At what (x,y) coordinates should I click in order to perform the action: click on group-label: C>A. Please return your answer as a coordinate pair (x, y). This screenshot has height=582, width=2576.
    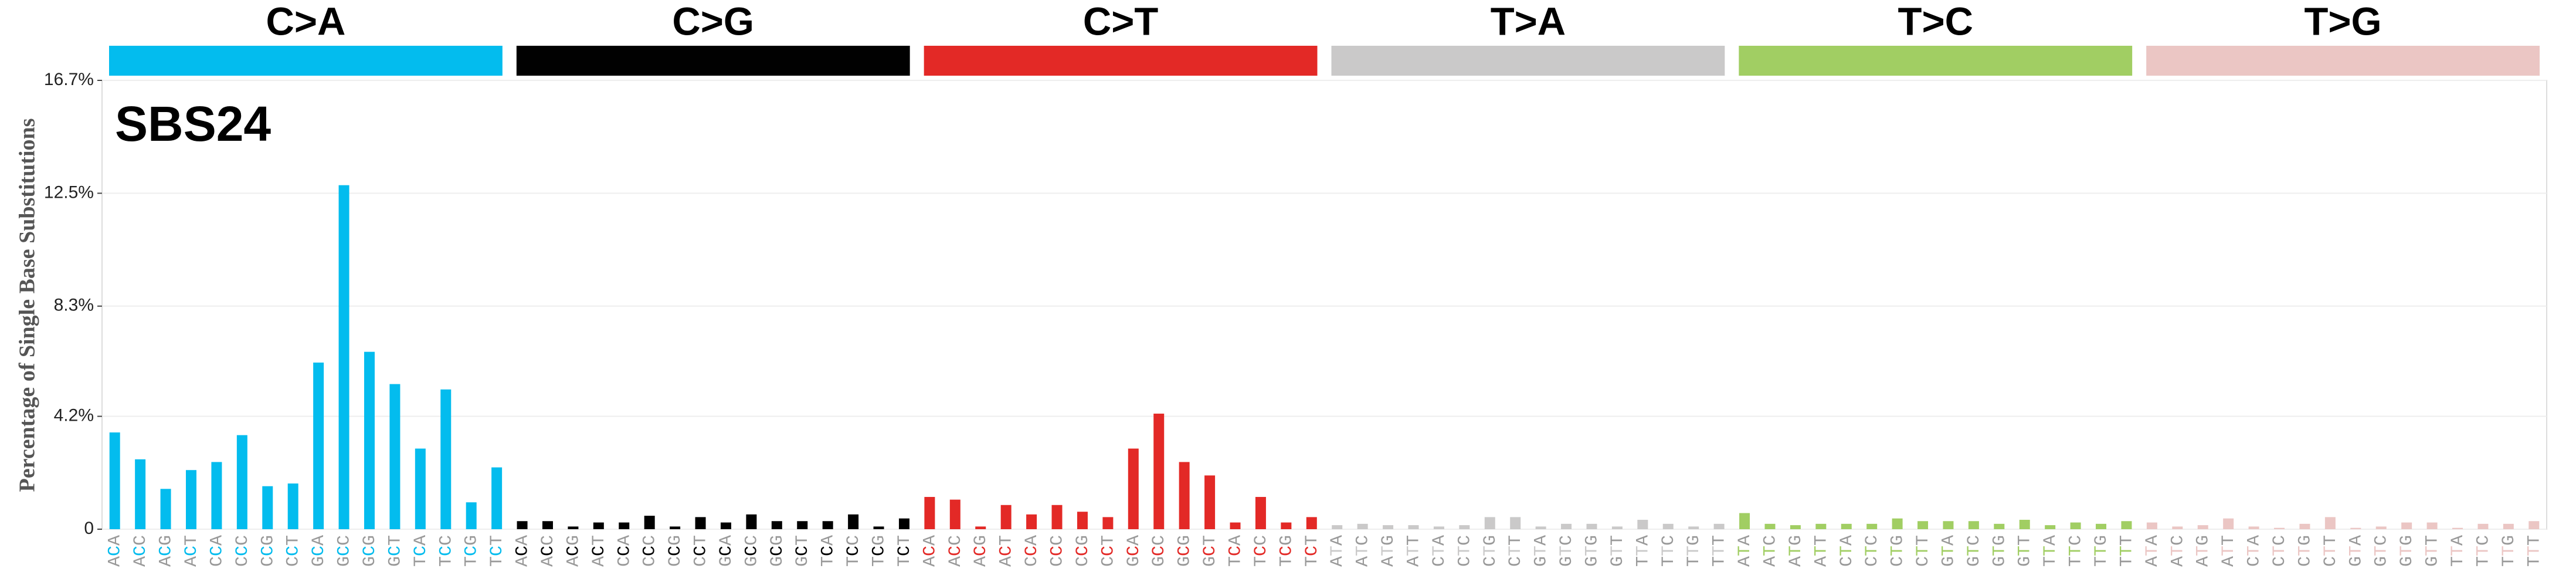
    Looking at the image, I should click on (305, 22).